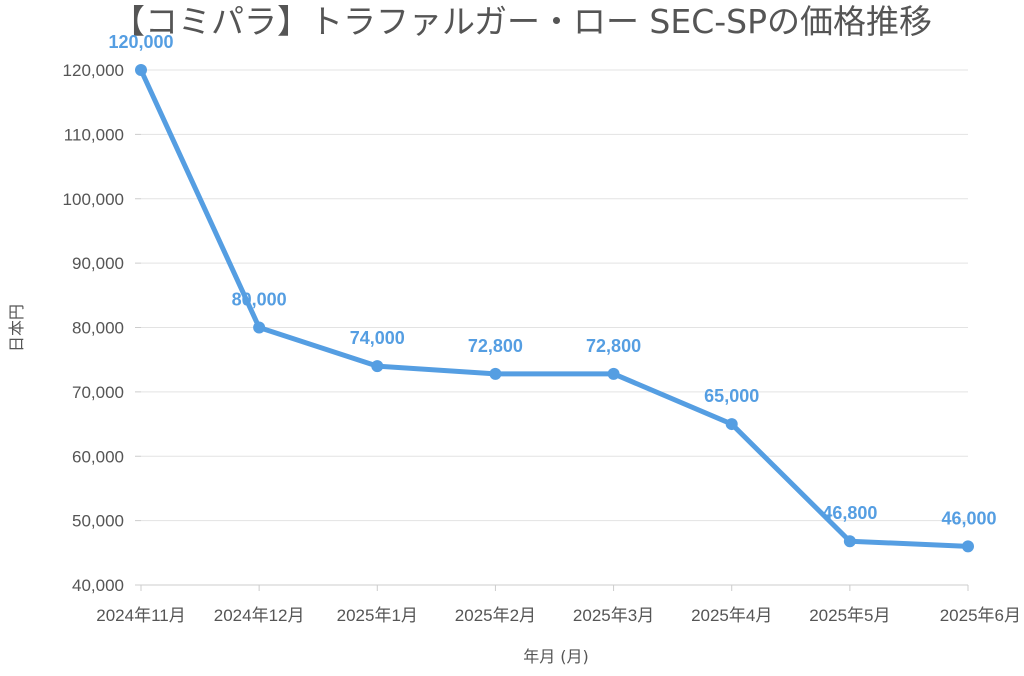 This screenshot has height=676, width=1024. Describe the element at coordinates (613, 615) in the screenshot. I see `x-tick-label: 2025年3月` at that location.